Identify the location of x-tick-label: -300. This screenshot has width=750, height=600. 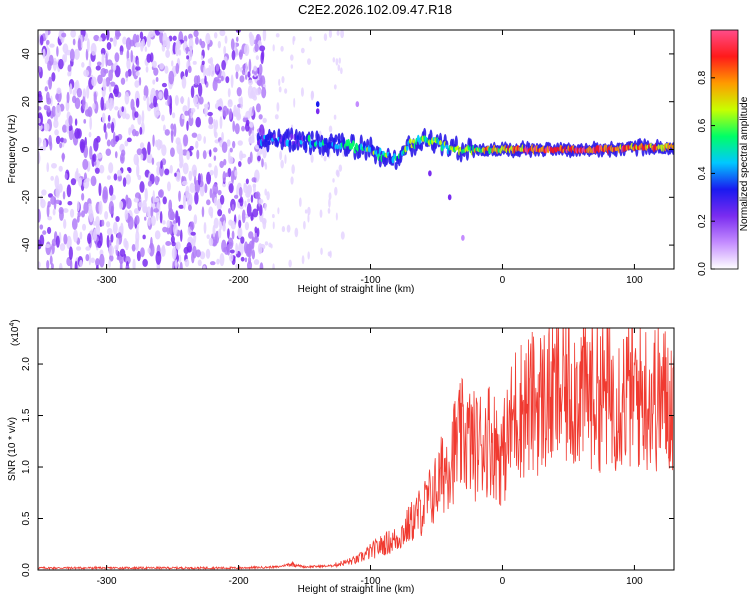
(107, 581).